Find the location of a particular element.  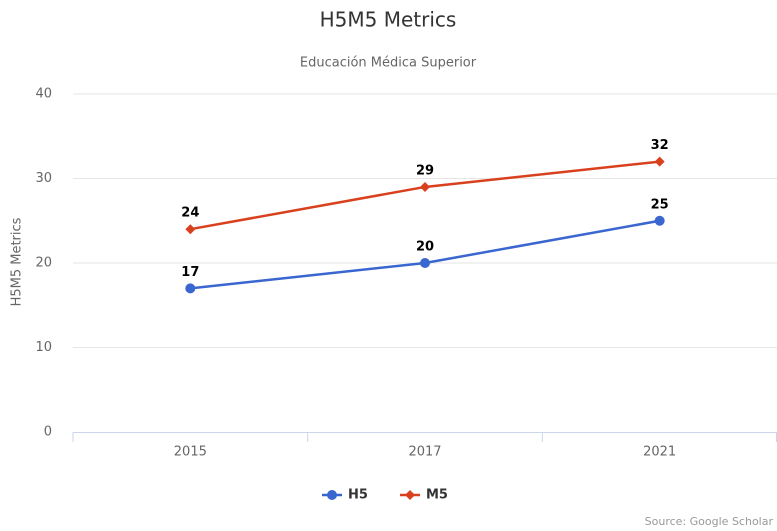

series-line is located at coordinates (425, 254).